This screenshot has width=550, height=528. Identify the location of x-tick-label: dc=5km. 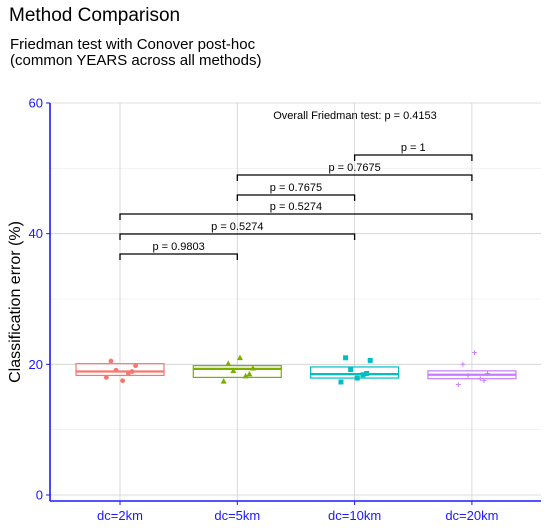
(237, 515).